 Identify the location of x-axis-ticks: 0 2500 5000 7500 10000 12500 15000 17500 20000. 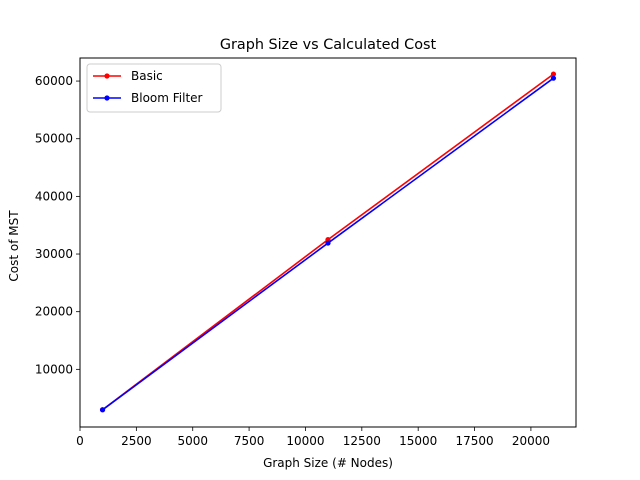
(313, 437).